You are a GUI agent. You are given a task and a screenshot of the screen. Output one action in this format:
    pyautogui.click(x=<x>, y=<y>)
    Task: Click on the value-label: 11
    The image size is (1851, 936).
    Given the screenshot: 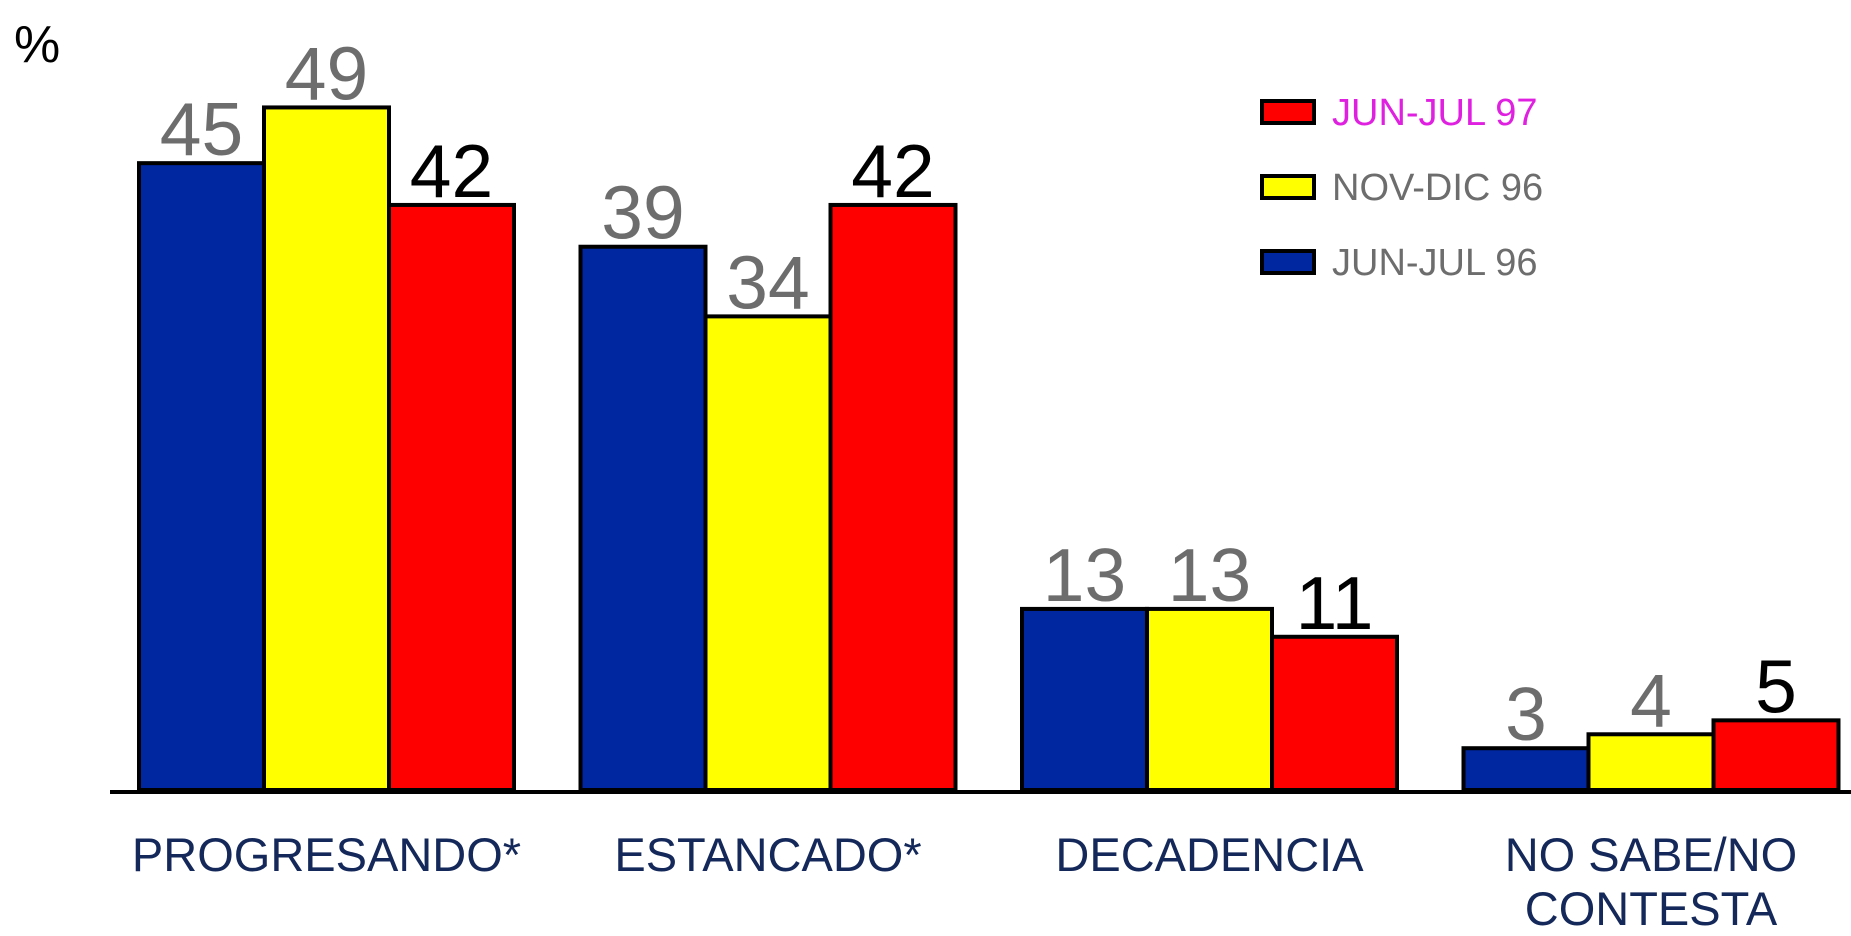 What is the action you would take?
    pyautogui.click(x=1335, y=603)
    